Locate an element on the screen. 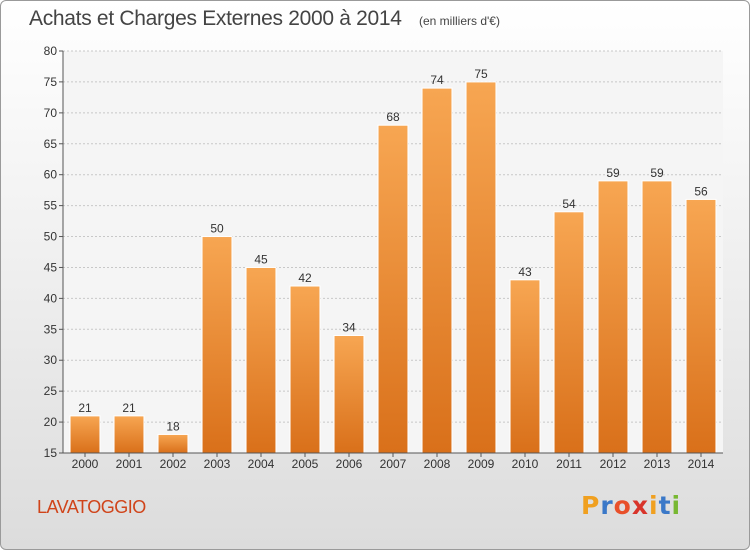 The image size is (750, 550). bar-value-label: 50 is located at coordinates (217, 229).